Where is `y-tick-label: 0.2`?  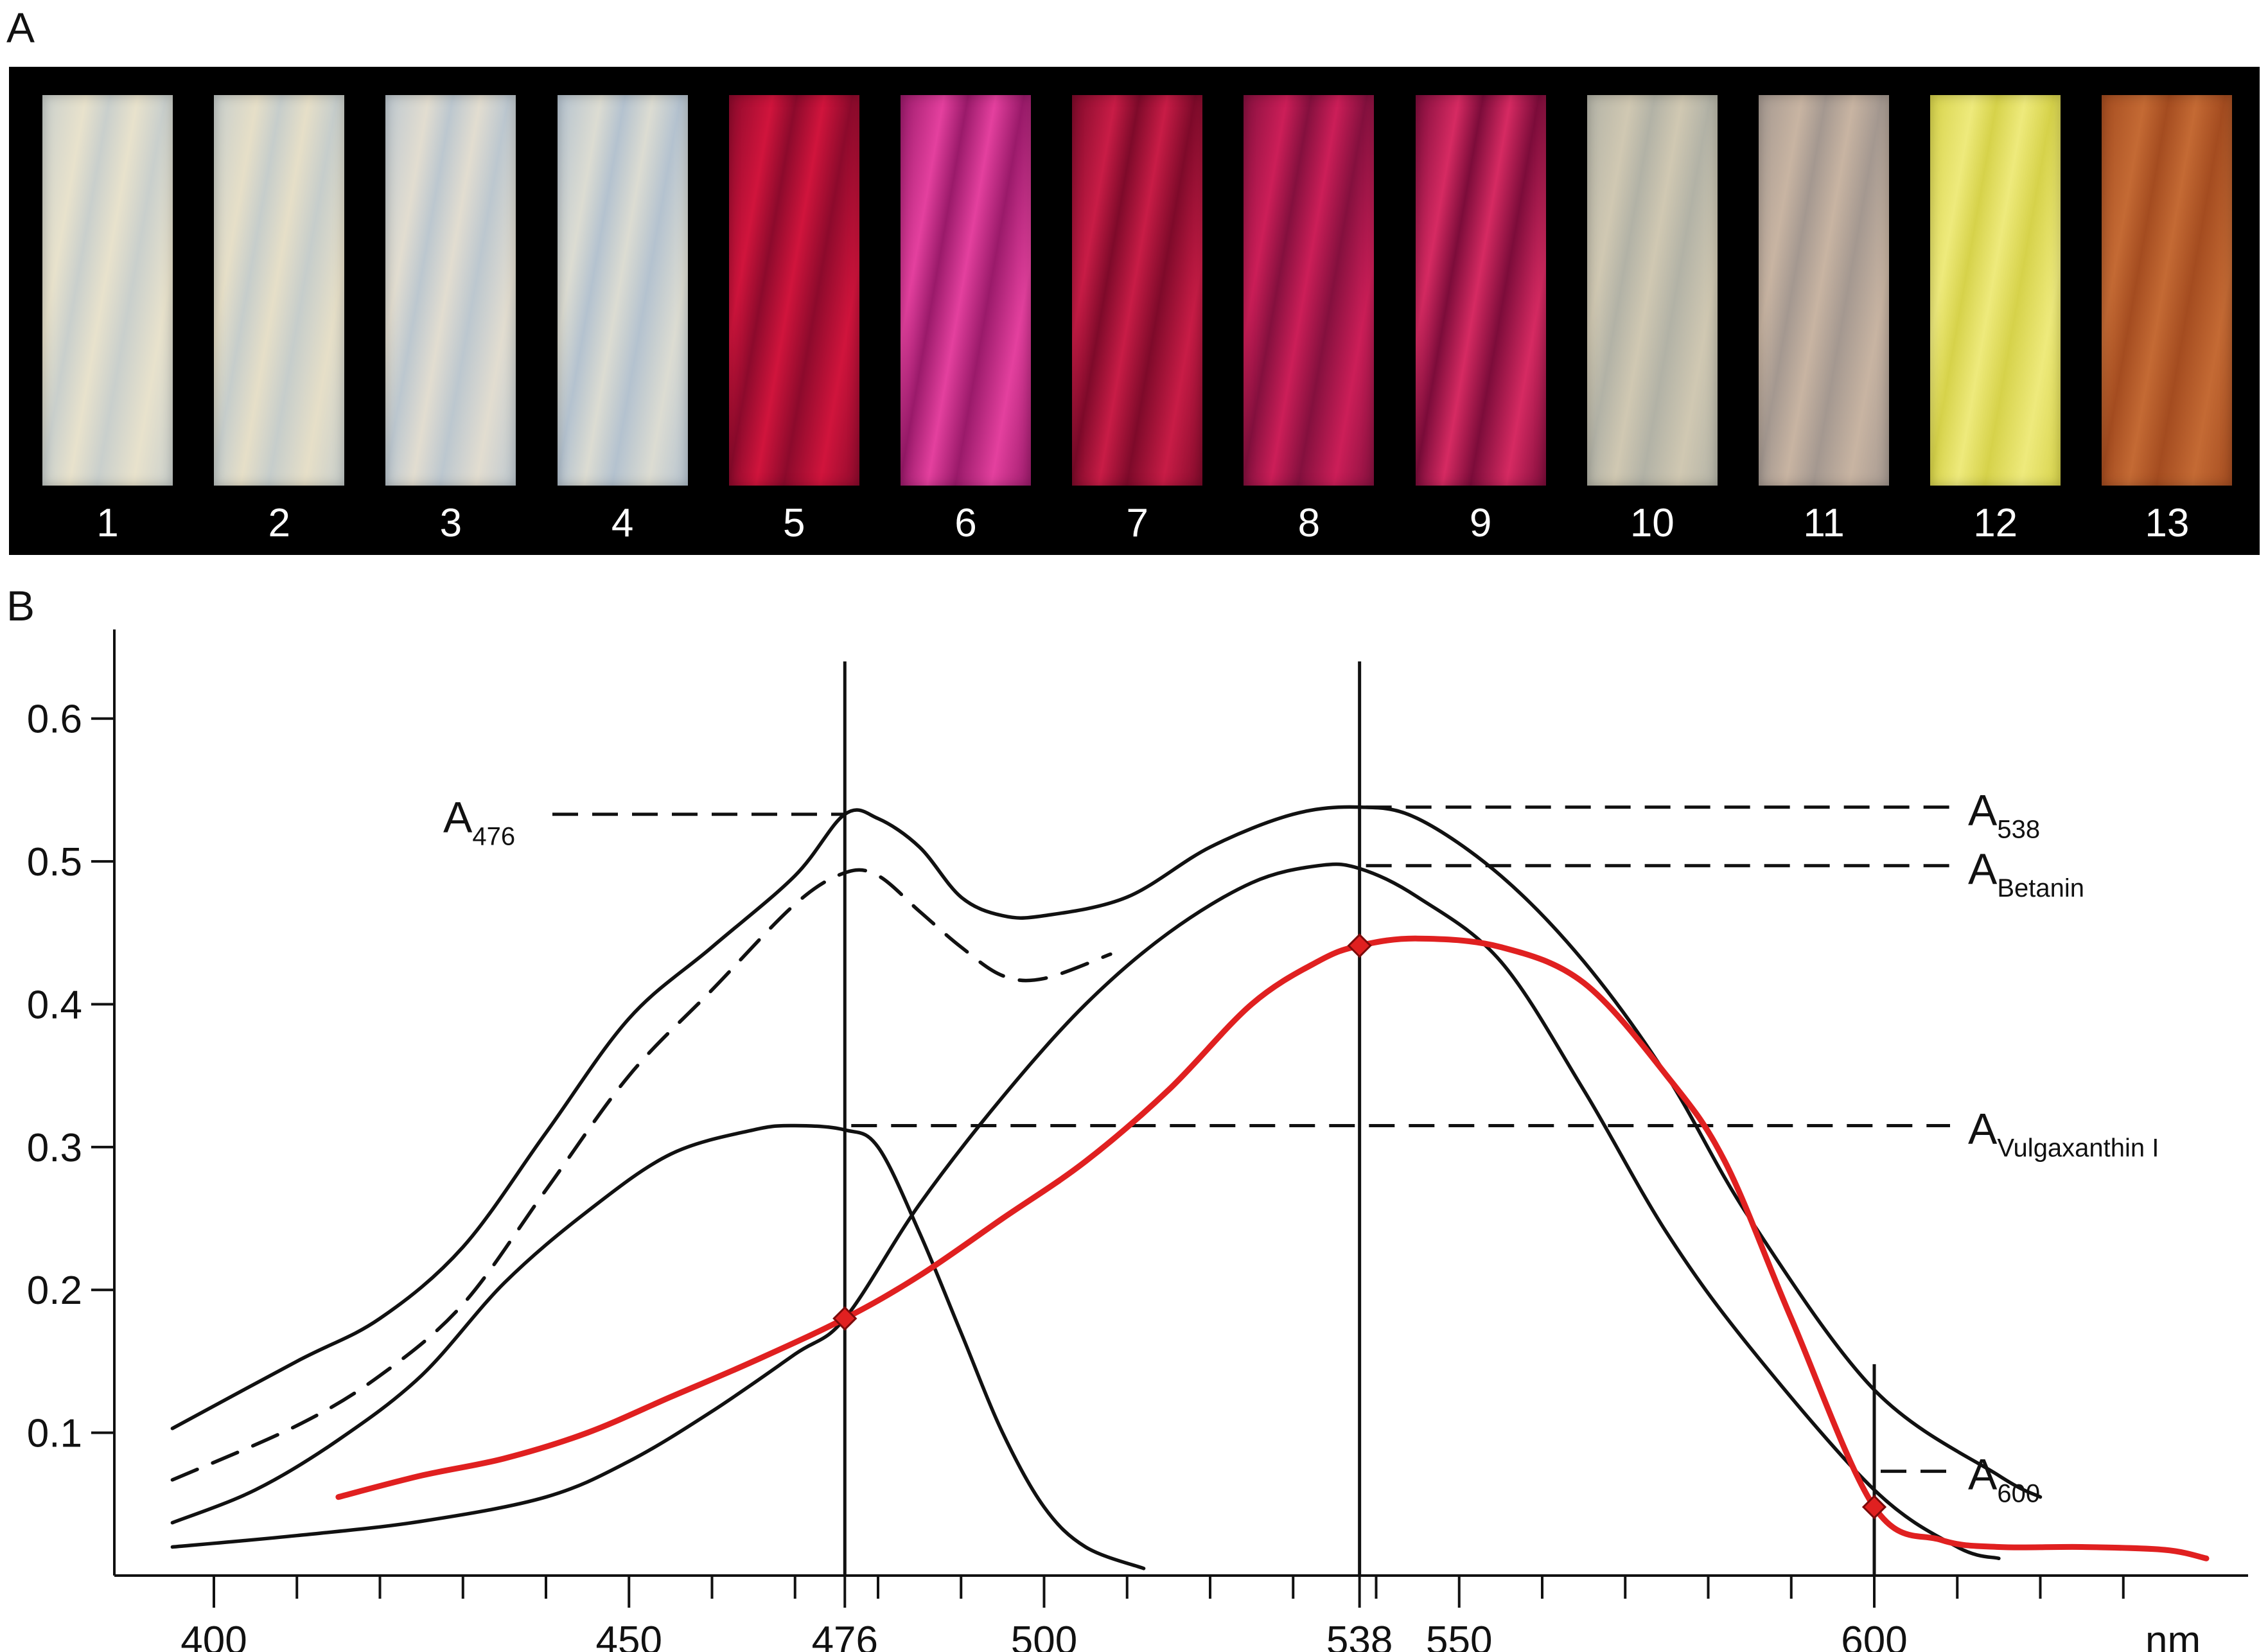 y-tick-label: 0.2 is located at coordinates (55, 1291).